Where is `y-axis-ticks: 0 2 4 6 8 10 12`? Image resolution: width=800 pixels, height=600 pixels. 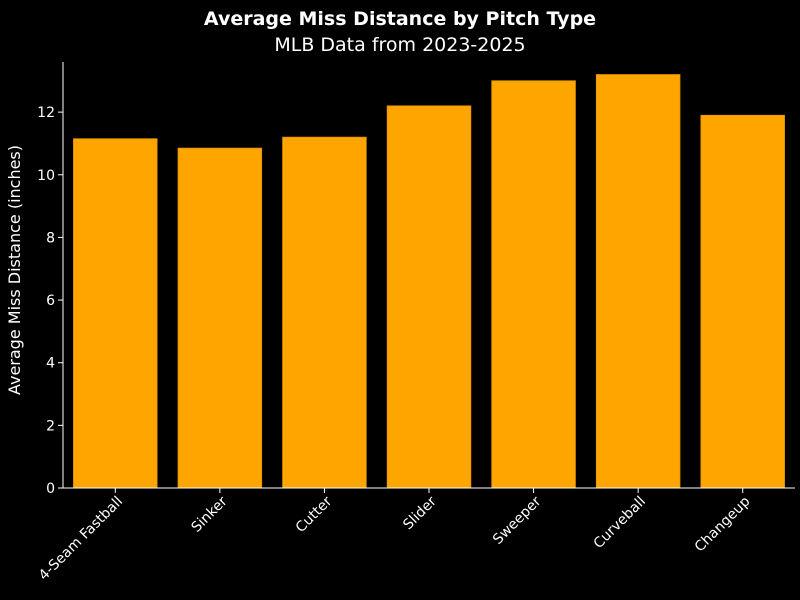 y-axis-ticks: 0 2 4 6 8 10 12 is located at coordinates (50, 301).